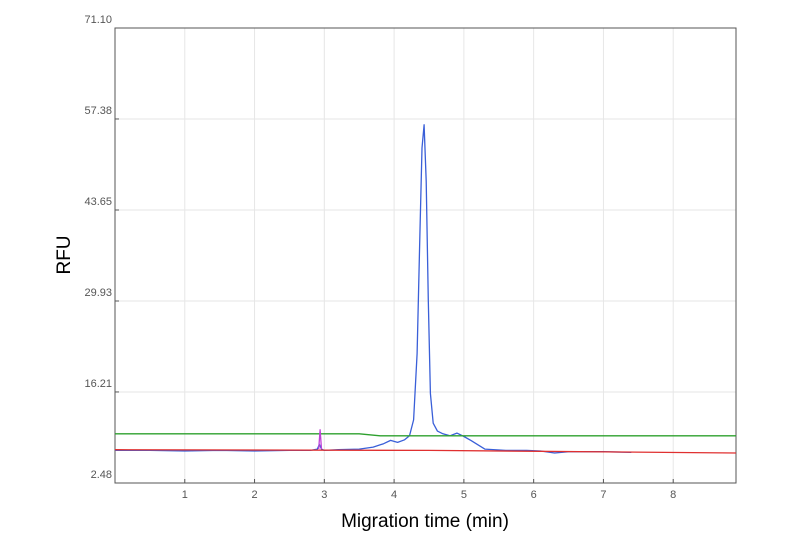 This screenshot has width=800, height=535. I want to click on y-tick-label: 71.10, so click(98, 20).